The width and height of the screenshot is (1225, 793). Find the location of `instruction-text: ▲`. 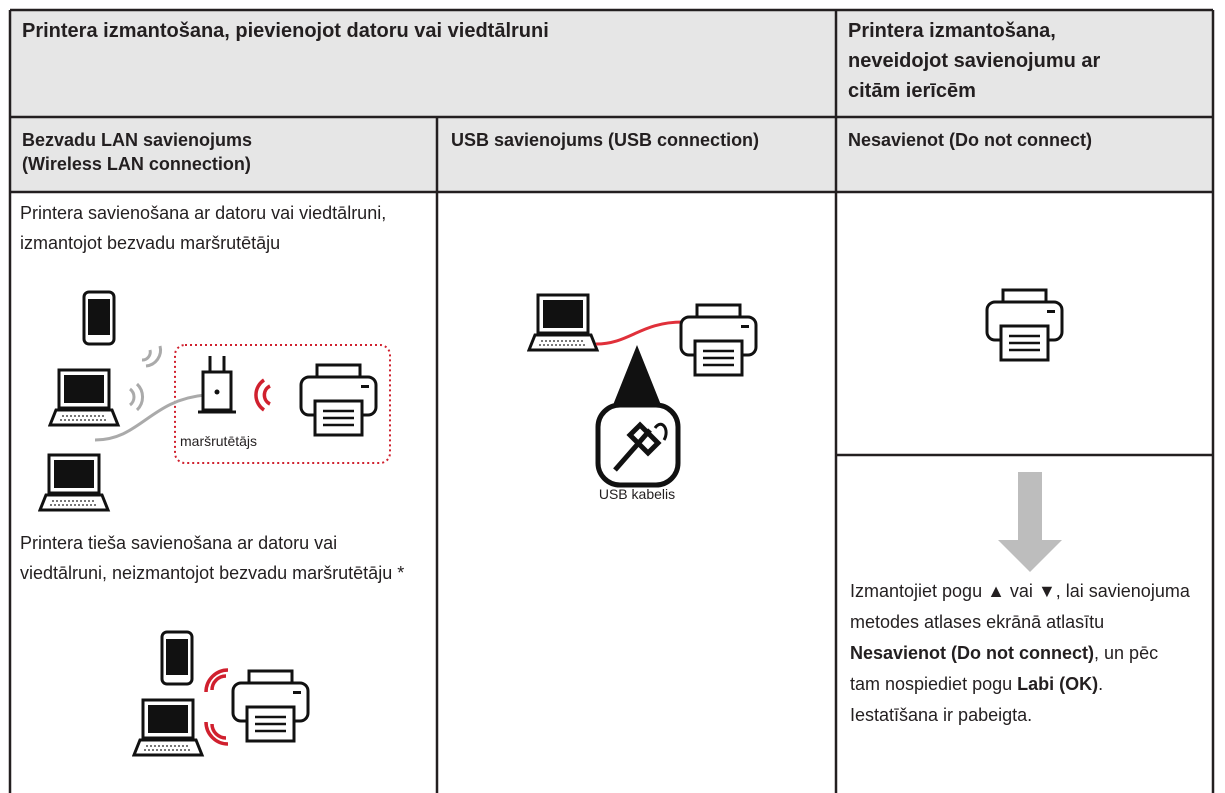

instruction-text: ▲ is located at coordinates (996, 591).